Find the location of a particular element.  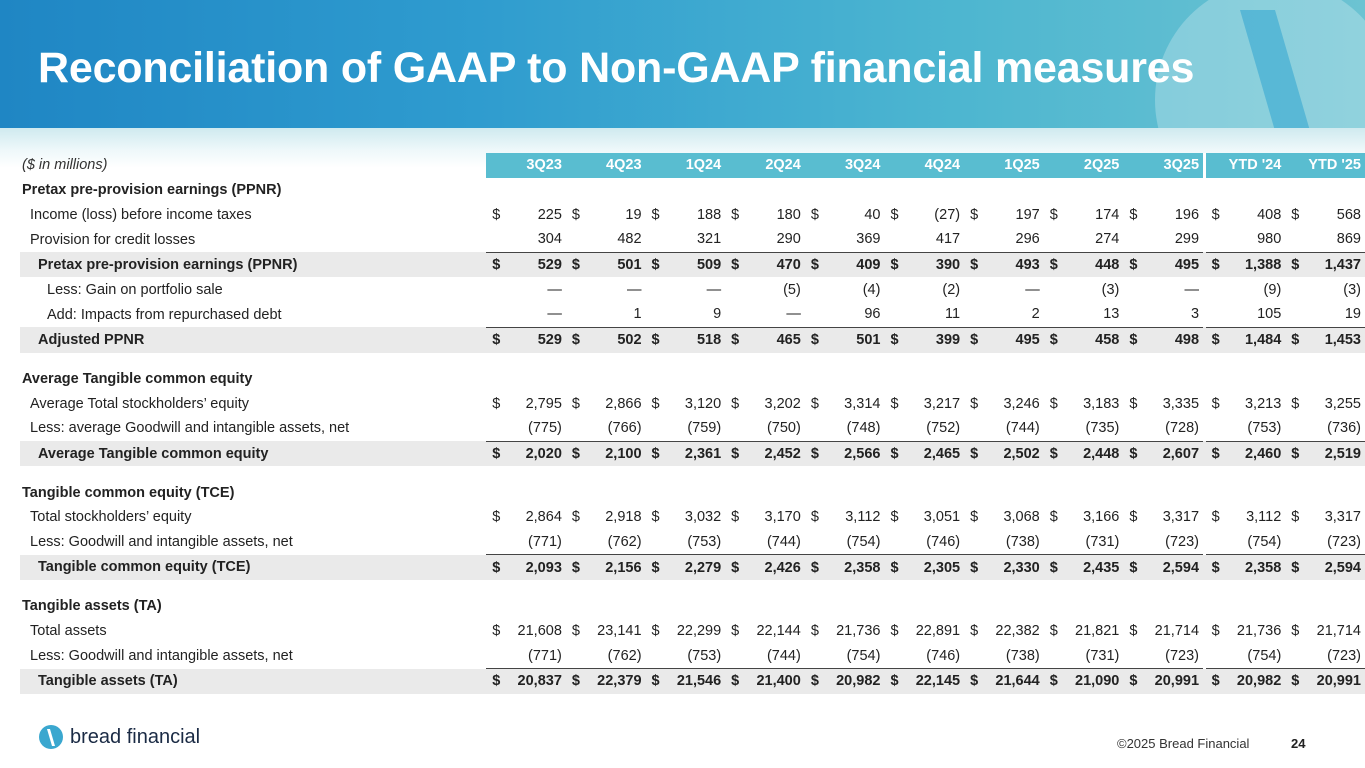

cell-value: 19 is located at coordinates (1337, 315).